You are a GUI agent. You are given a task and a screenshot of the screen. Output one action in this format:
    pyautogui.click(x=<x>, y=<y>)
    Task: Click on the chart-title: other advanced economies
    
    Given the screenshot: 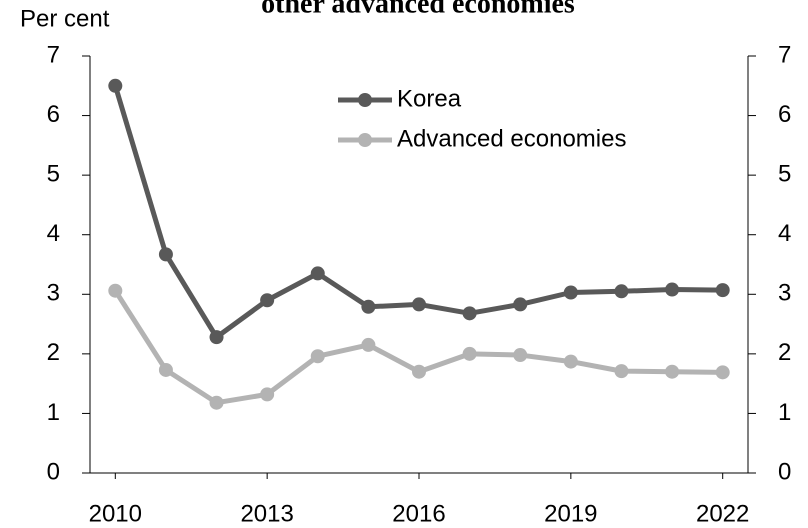 What is the action you would take?
    pyautogui.click(x=418, y=9)
    